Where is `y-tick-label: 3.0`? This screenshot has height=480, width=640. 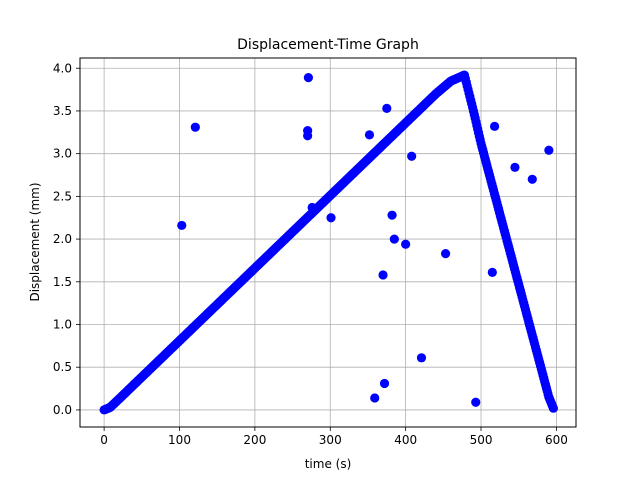
y-tick-label: 3.0 is located at coordinates (62, 154).